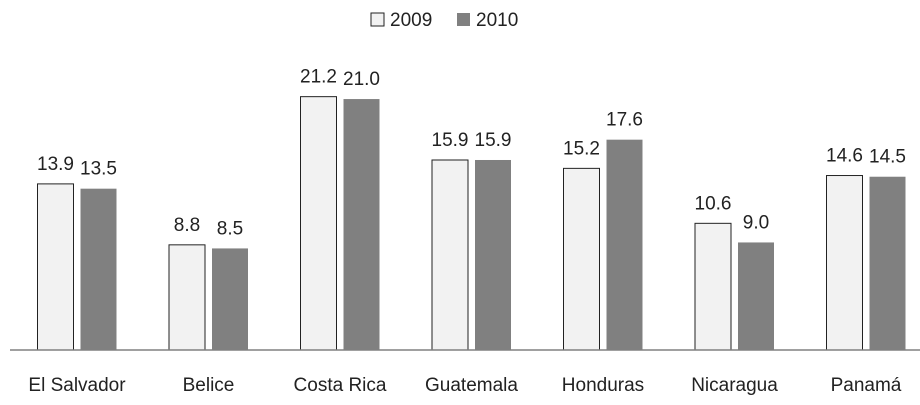  I want to click on data-label-2010-3: 15.9, so click(493, 140).